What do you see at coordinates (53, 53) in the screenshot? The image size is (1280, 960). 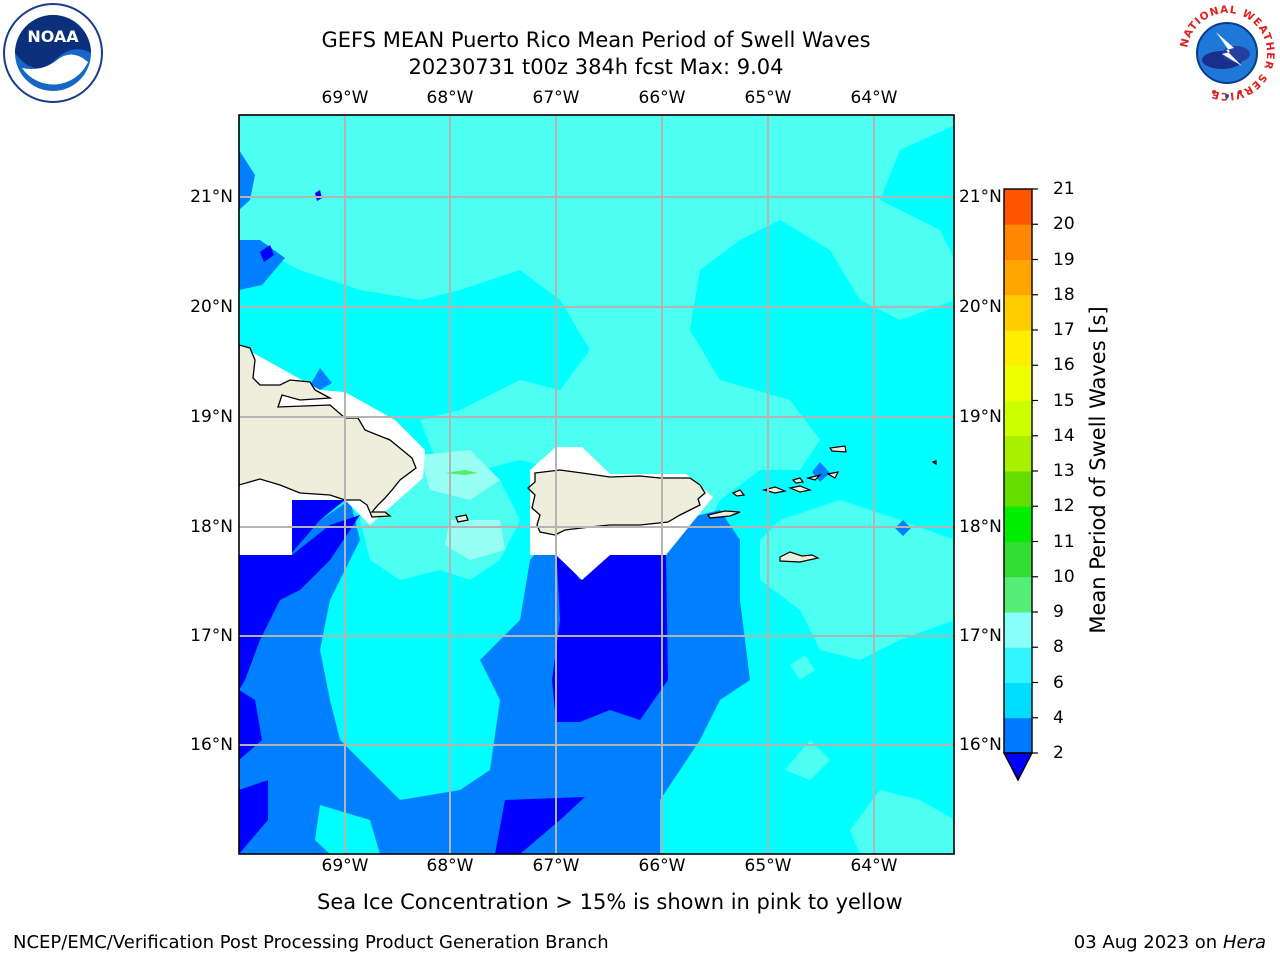 I see `noaa-logo: NOAA` at bounding box center [53, 53].